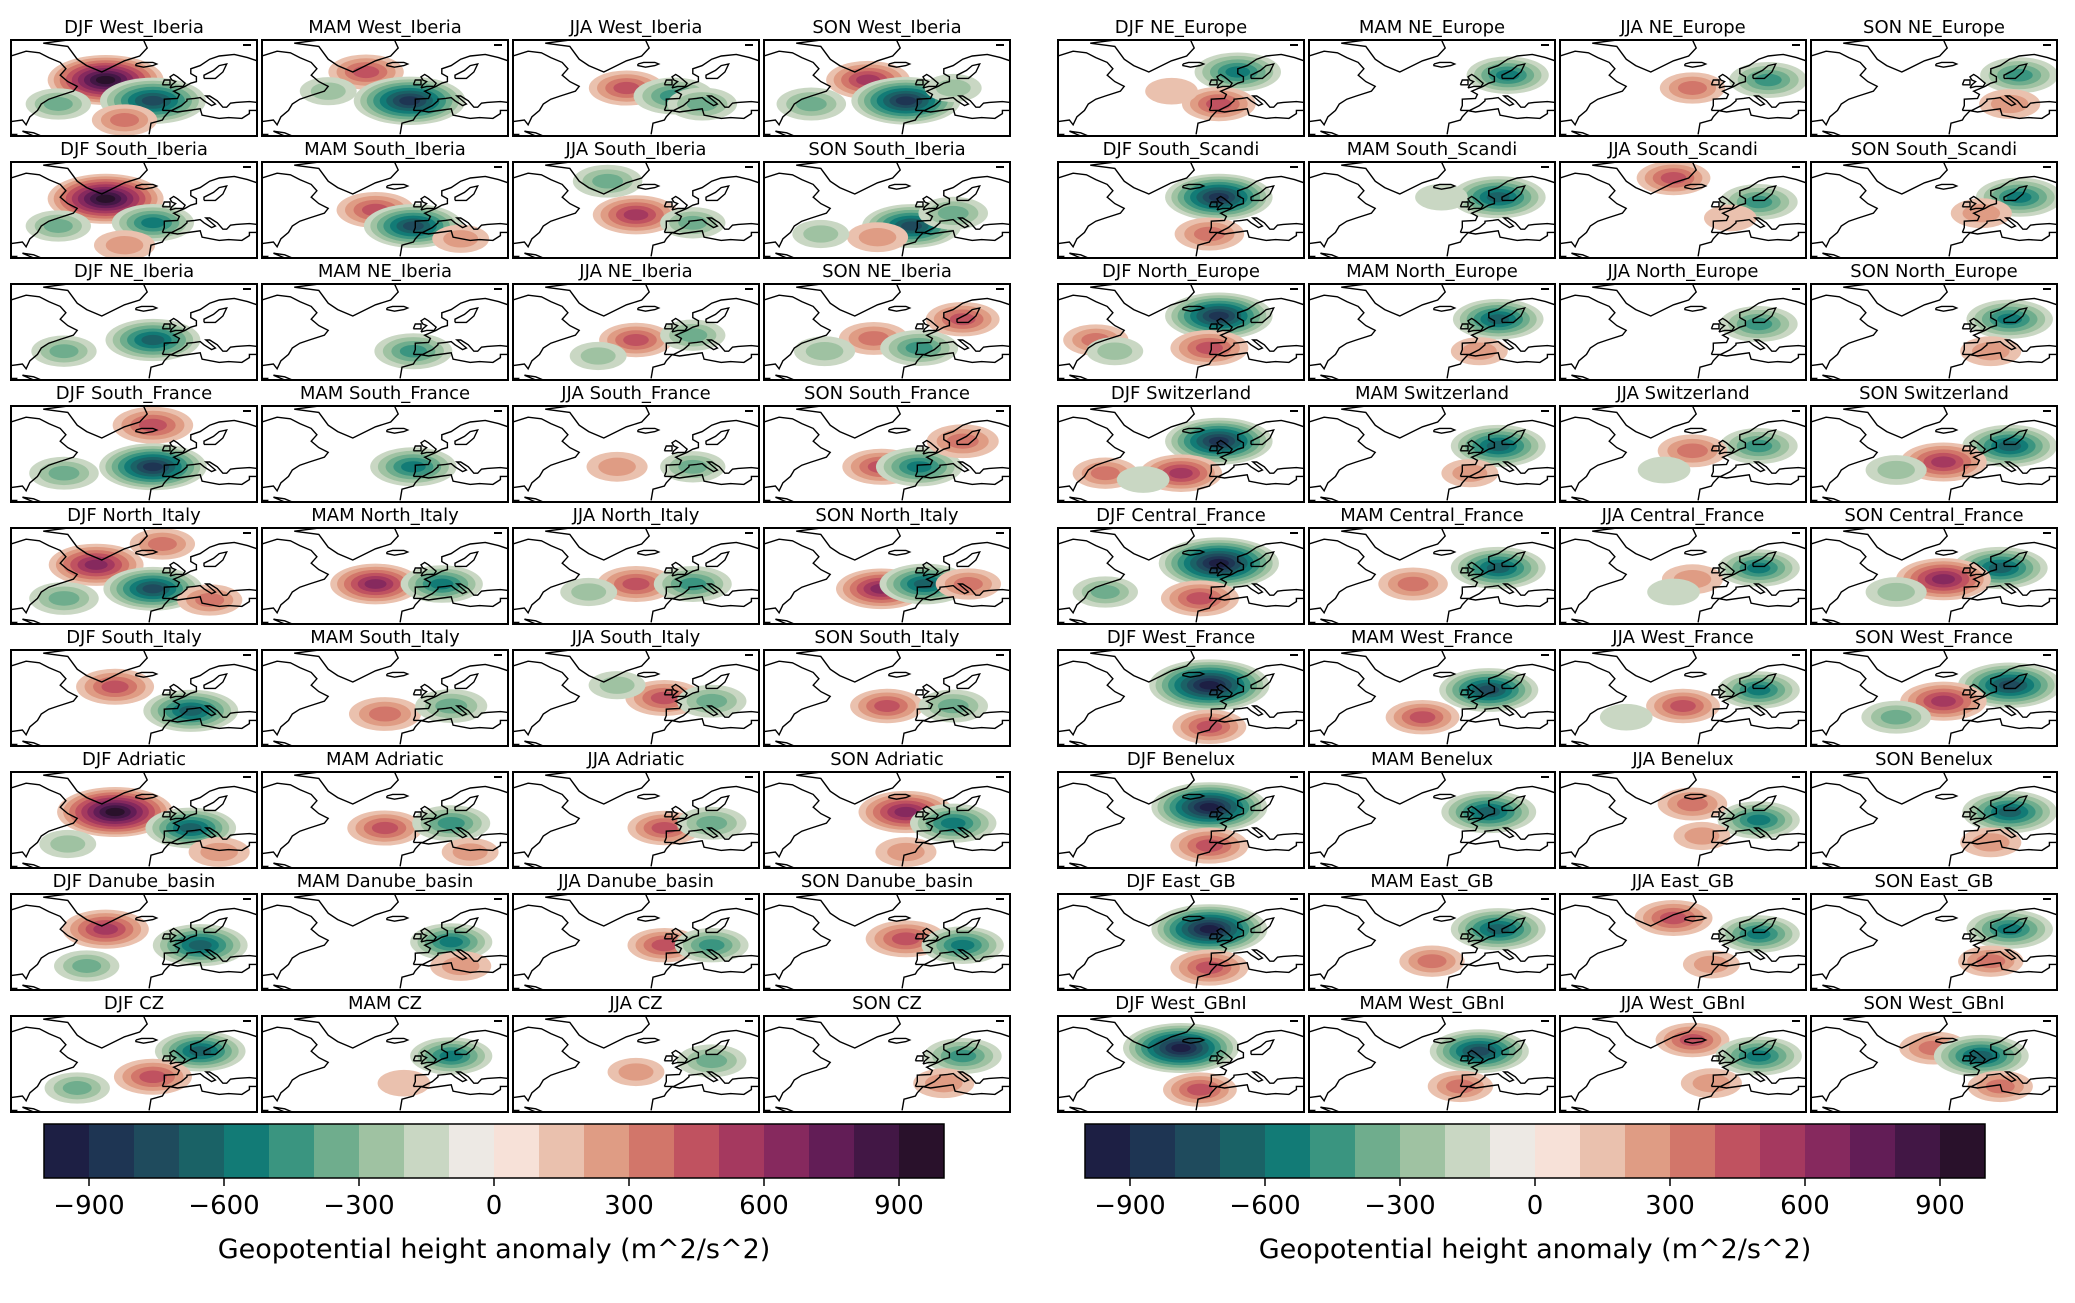 Image resolution: width=2075 pixels, height=1303 pixels. I want to click on map-panel: DJF West_Iberia, so click(134, 77).